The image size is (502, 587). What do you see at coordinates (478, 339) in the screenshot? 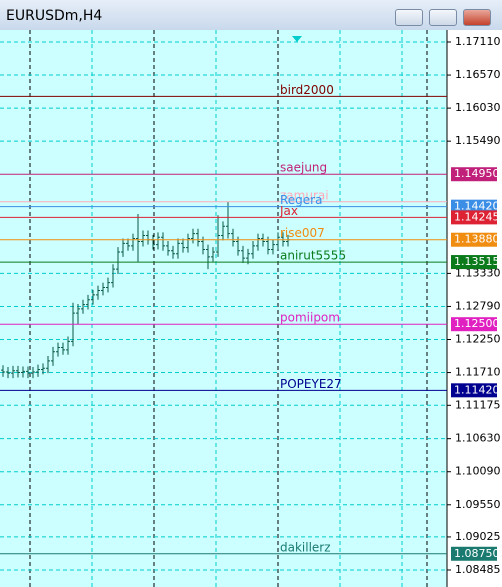
I see `y-tick-label: 1.12250` at bounding box center [478, 339].